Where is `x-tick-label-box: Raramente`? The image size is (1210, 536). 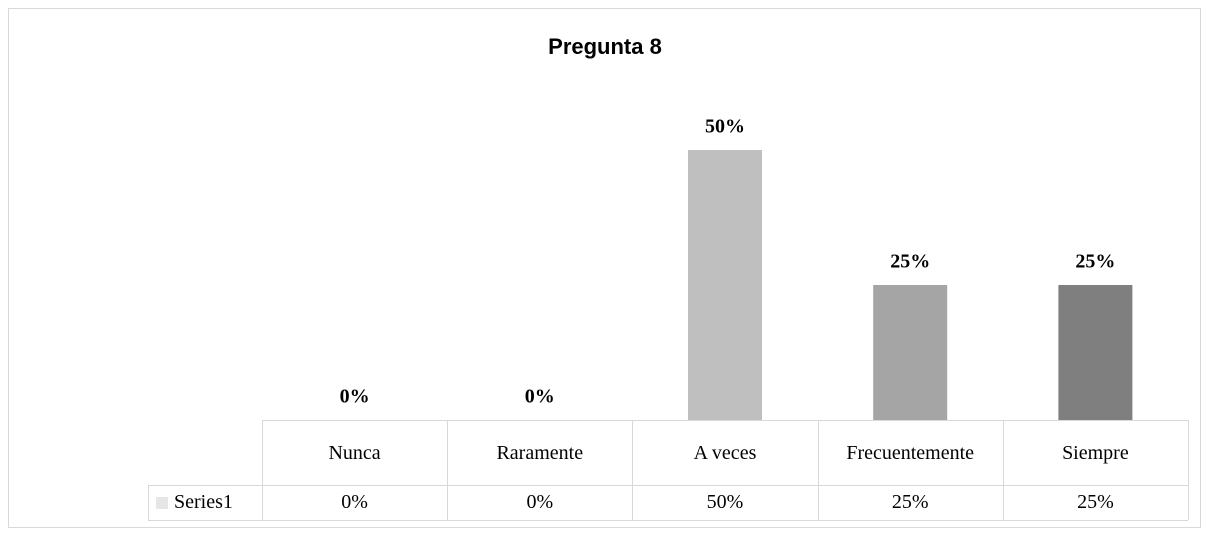 x-tick-label-box: Raramente is located at coordinates (540, 452).